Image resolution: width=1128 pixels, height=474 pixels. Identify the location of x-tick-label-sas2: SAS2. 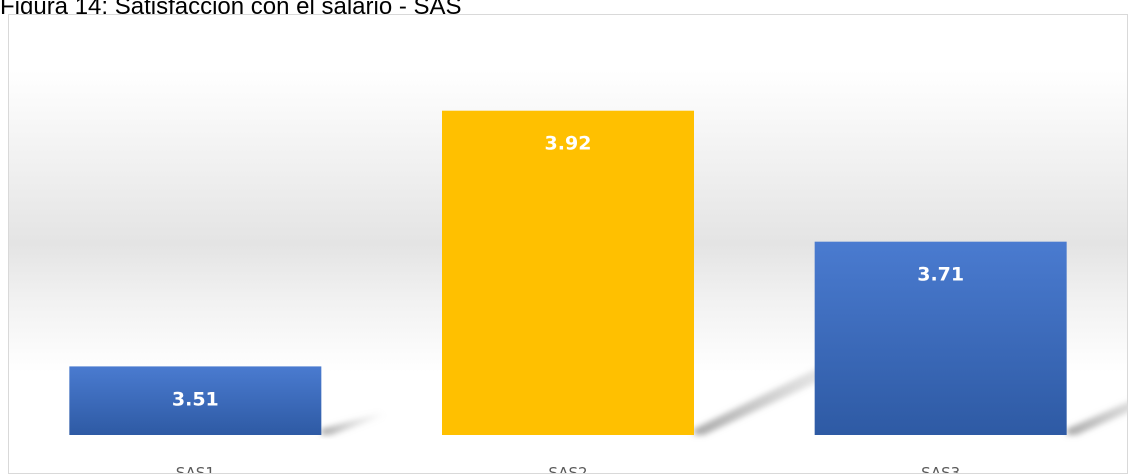
(567, 468).